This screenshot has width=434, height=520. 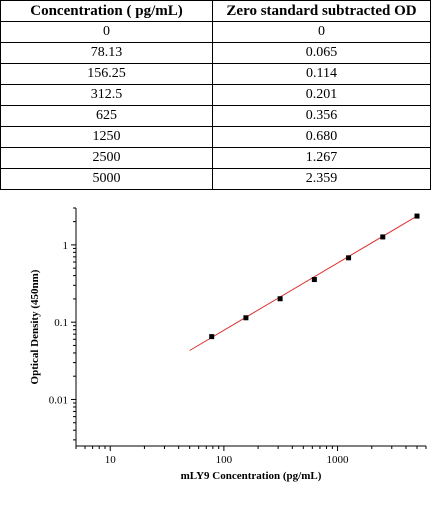 I want to click on cell-od: 1.267, so click(x=321, y=158).